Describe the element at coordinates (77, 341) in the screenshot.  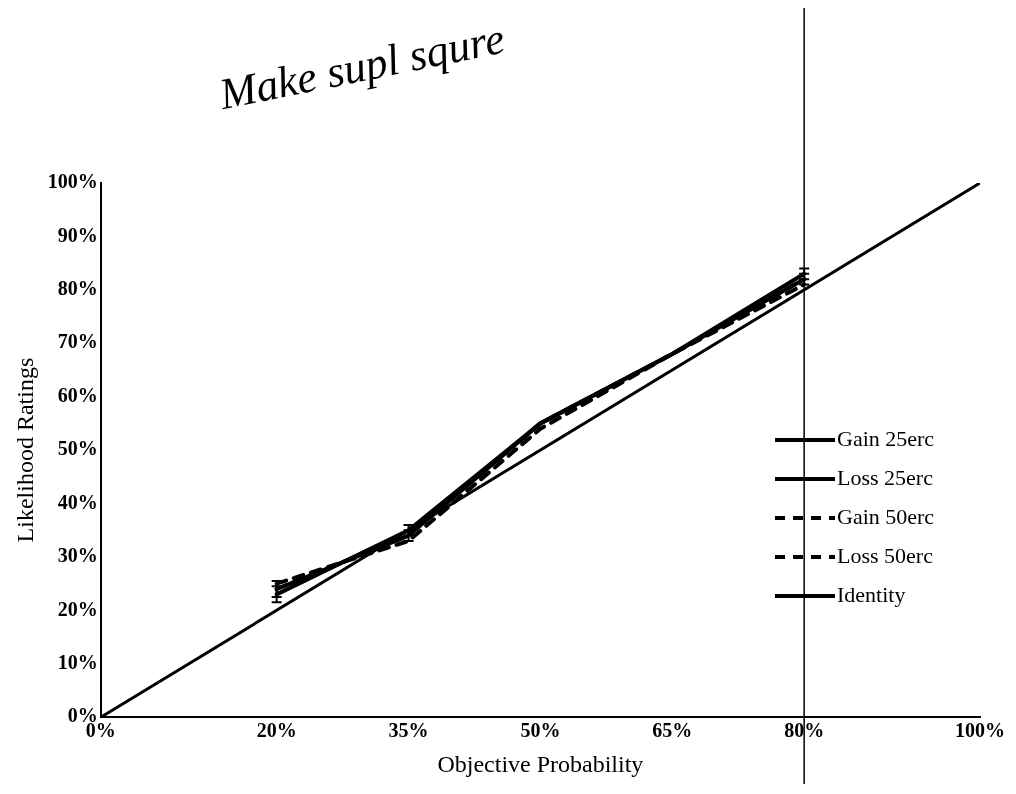
I see `y-tick-label: 70%` at that location.